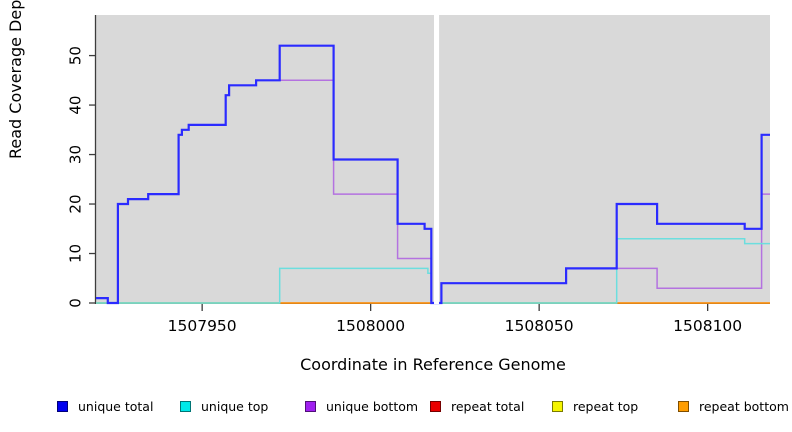  What do you see at coordinates (202, 326) in the screenshot?
I see `svg-text: 1507950` at bounding box center [202, 326].